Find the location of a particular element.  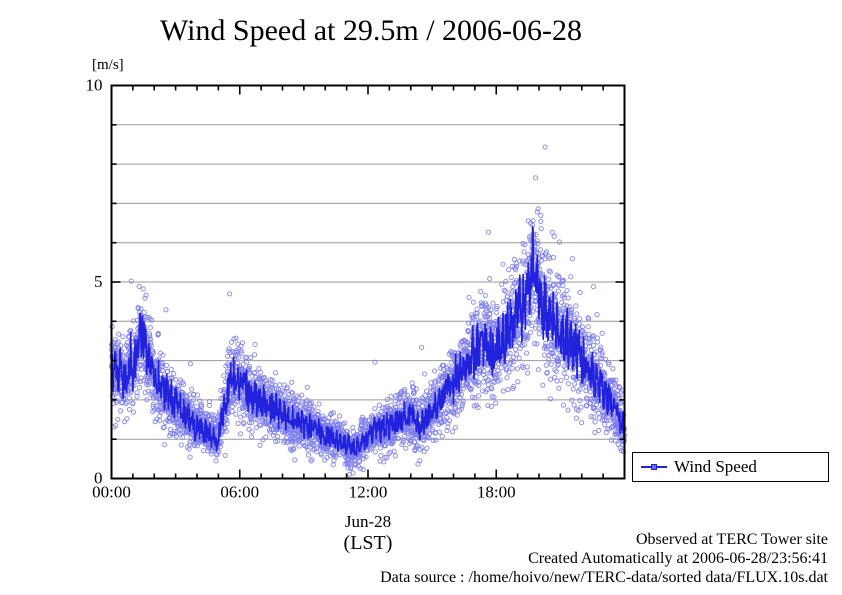

x-axis-date-label: Jun-28 is located at coordinates (368, 521).